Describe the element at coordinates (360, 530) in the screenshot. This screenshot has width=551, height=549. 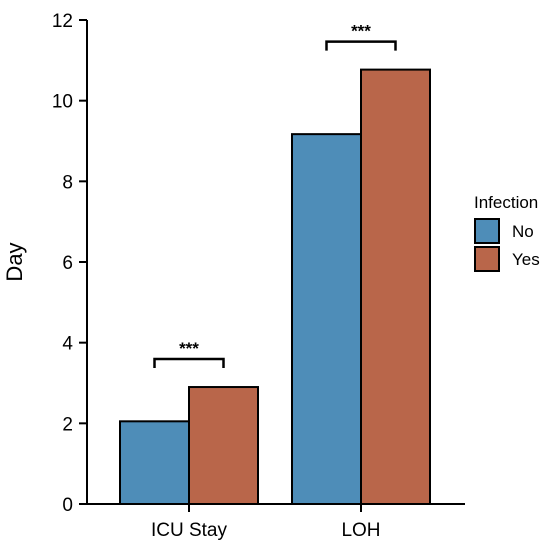
I see `x-tick-label: LOH` at that location.